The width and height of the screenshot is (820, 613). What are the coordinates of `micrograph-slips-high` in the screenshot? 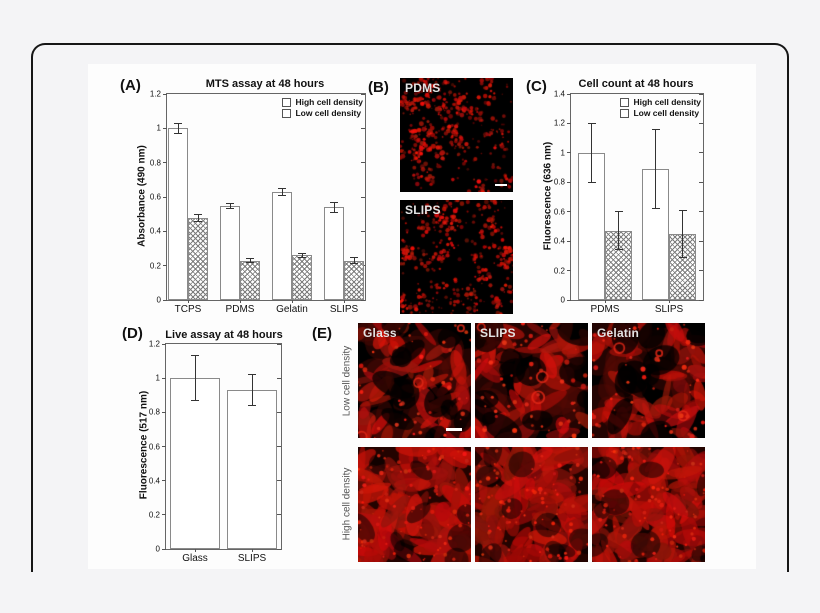 It's located at (531, 504).